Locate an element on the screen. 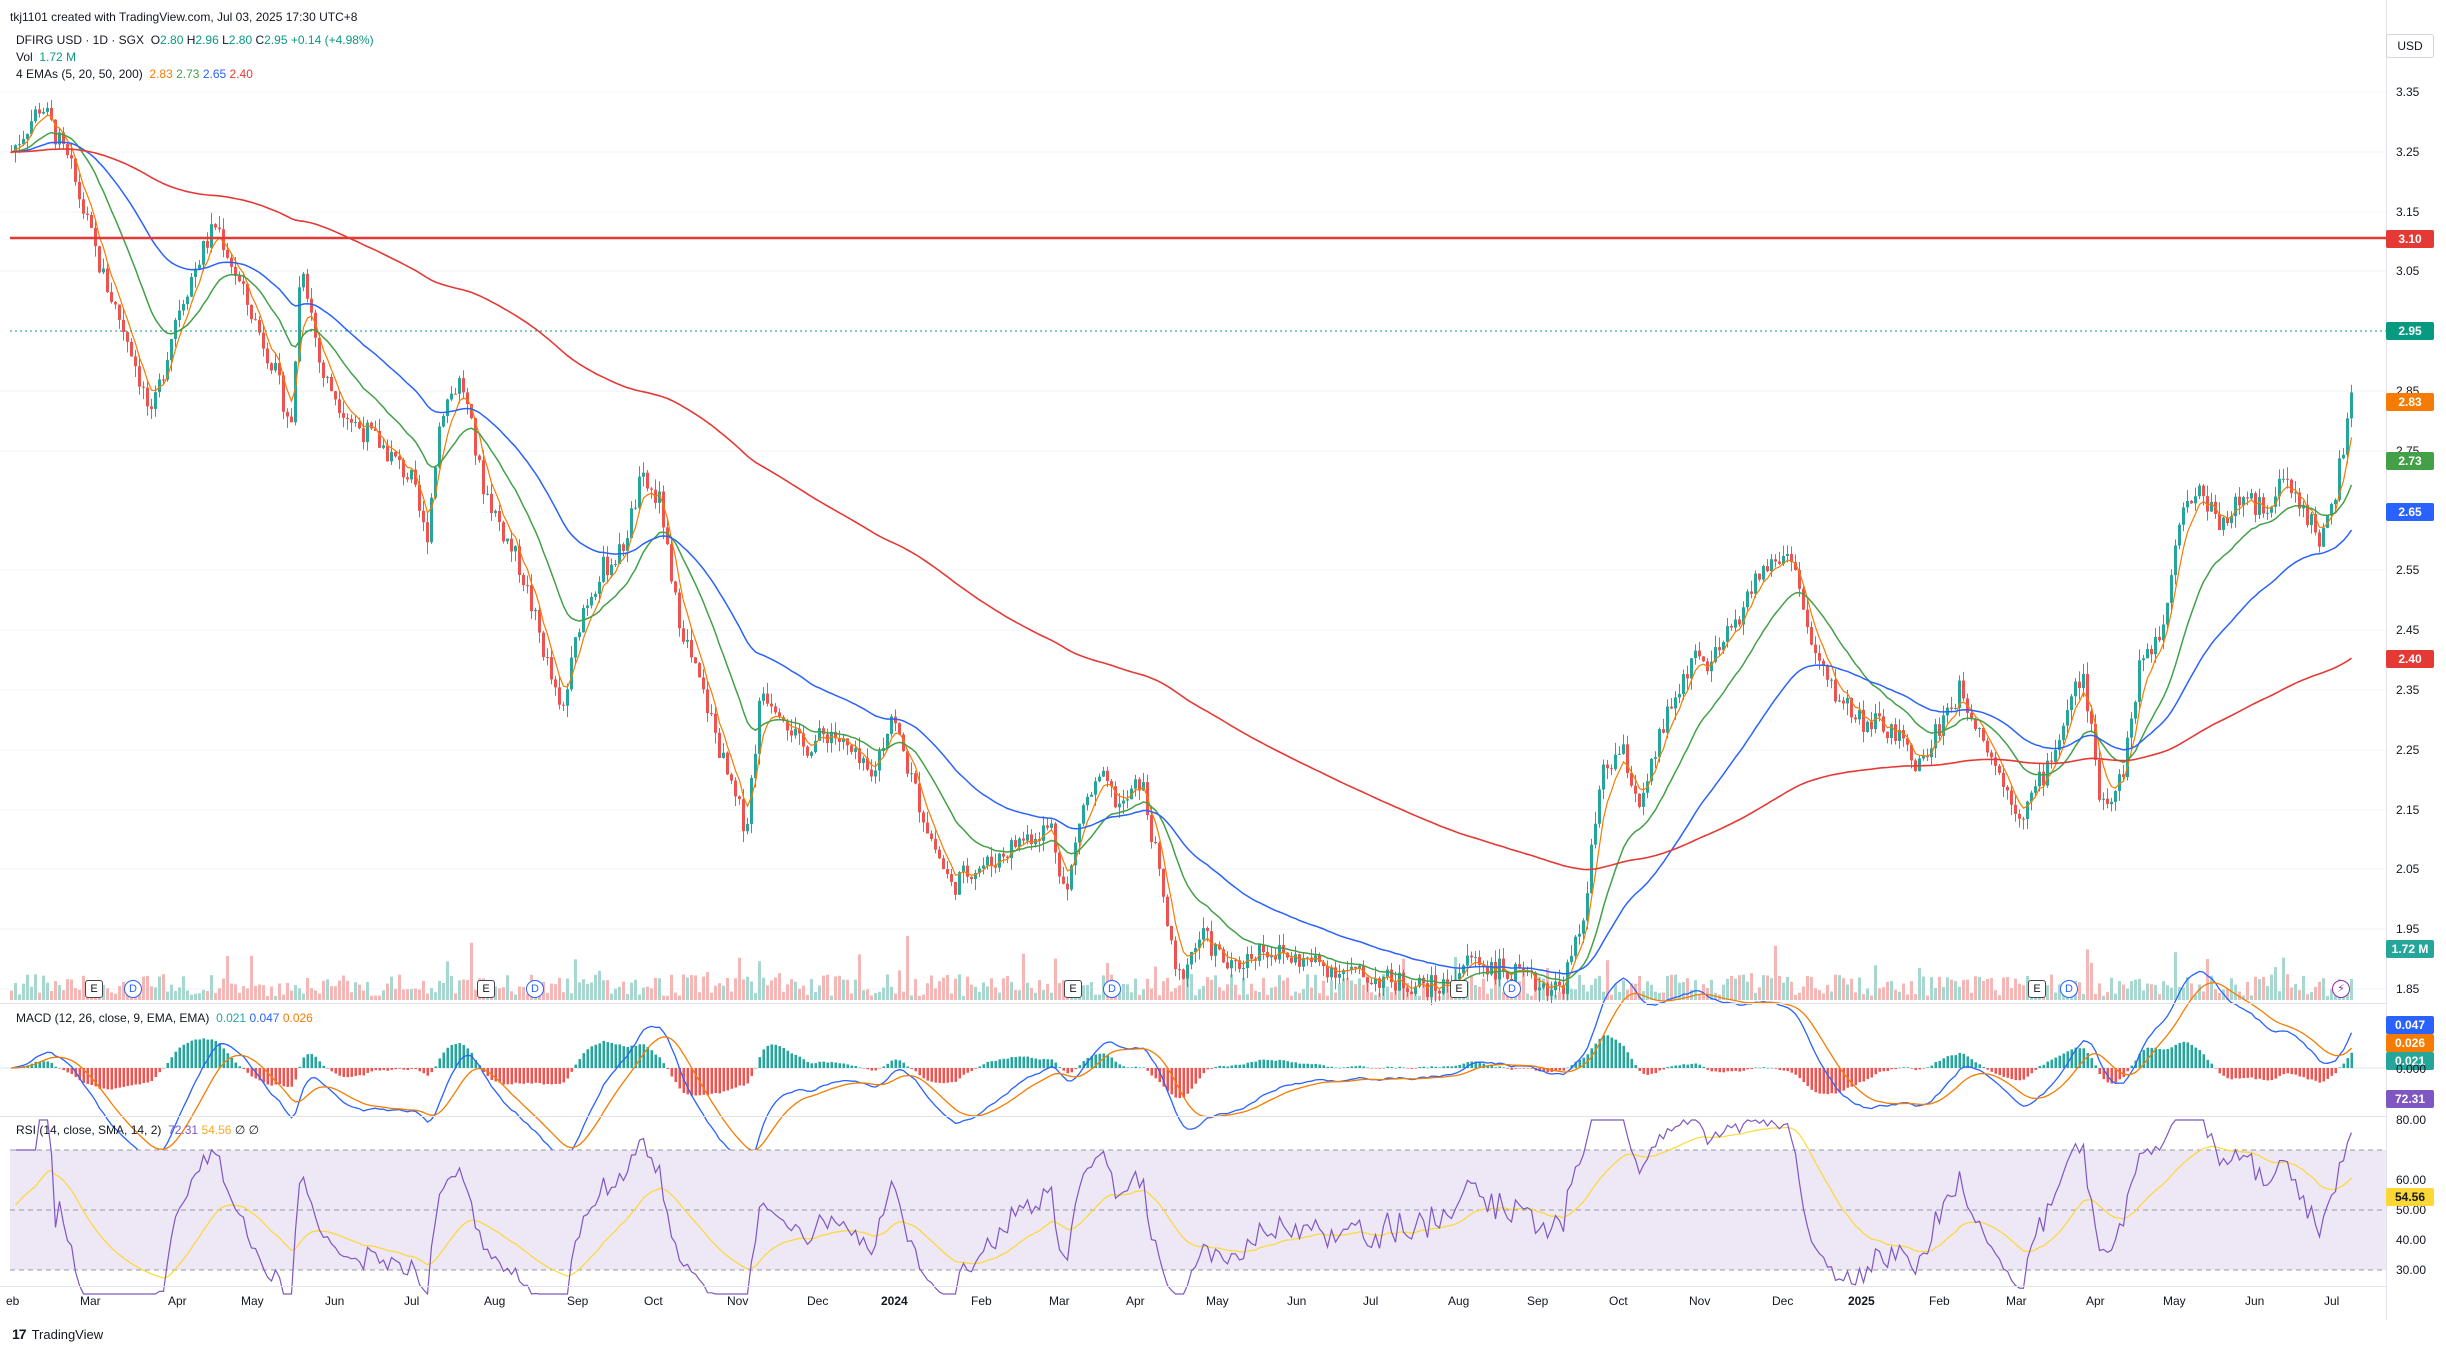 Image resolution: width=2446 pixels, height=1351 pixels. symbol-name: DFIRG USD · 1D · SGX is located at coordinates (80, 40).